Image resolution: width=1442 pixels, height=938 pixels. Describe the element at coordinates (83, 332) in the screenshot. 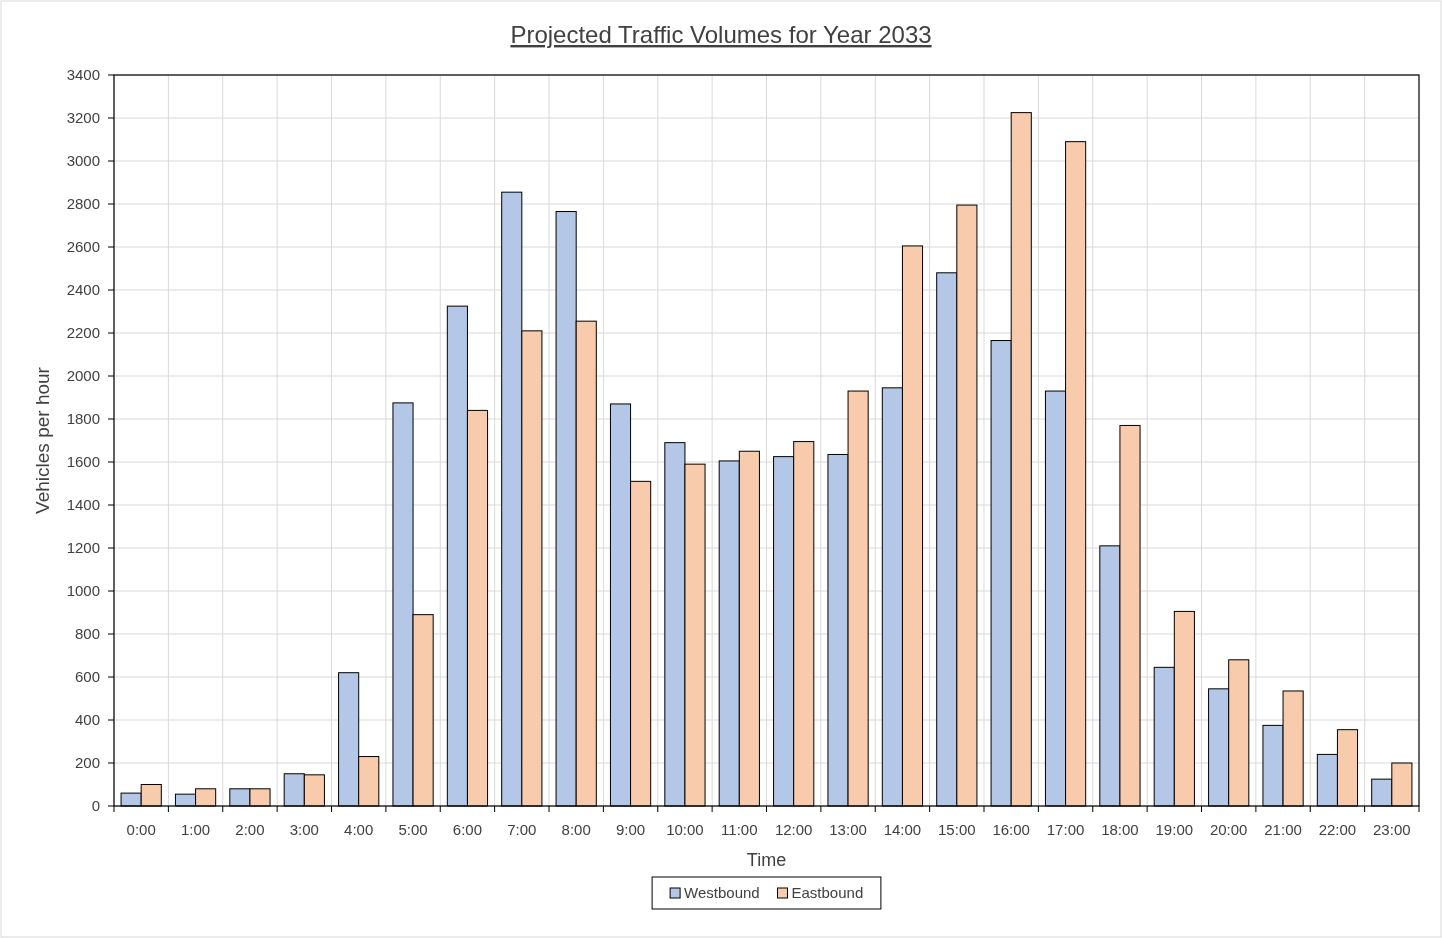

I see `y-tick-label: 2200` at that location.